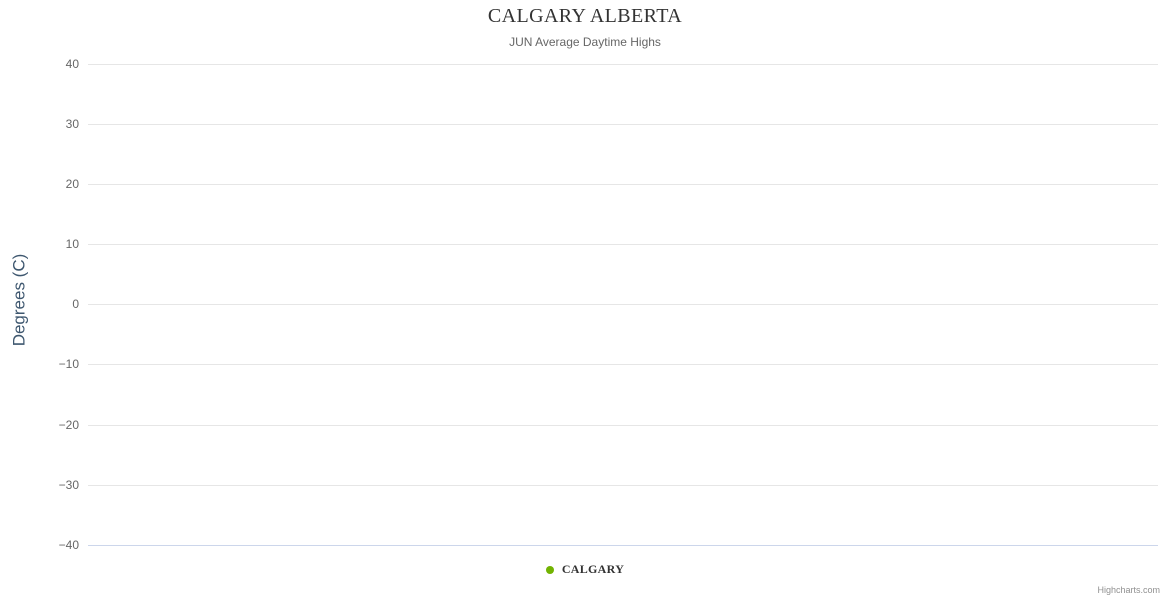 This screenshot has height=600, width=1170. What do you see at coordinates (68, 485) in the screenshot?
I see `y-tick-label: −30` at bounding box center [68, 485].